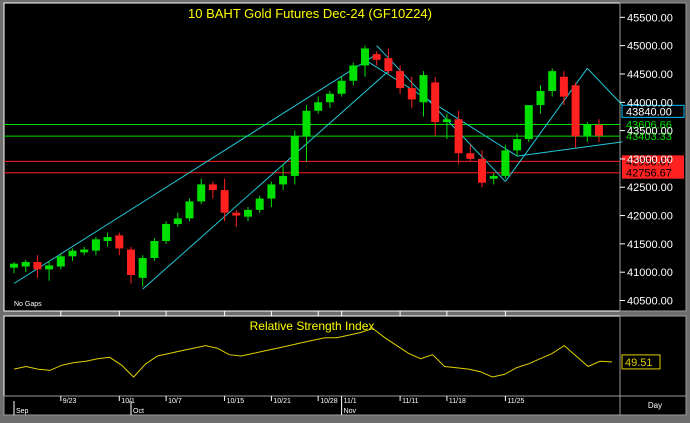 This screenshot has height=423, width=690. What do you see at coordinates (650, 47) in the screenshot?
I see `price-tick-label: 45000.00` at bounding box center [650, 47].